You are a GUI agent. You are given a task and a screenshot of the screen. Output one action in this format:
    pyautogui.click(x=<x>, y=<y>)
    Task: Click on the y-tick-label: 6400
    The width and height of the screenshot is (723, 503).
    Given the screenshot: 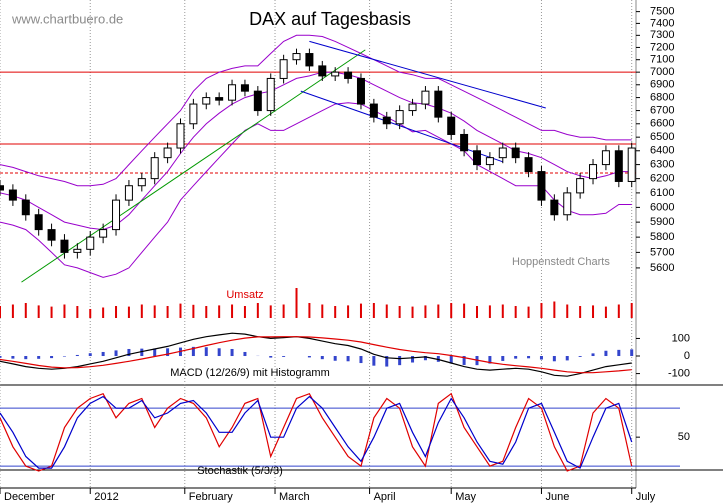 What is the action you would take?
    pyautogui.click(x=662, y=151)
    